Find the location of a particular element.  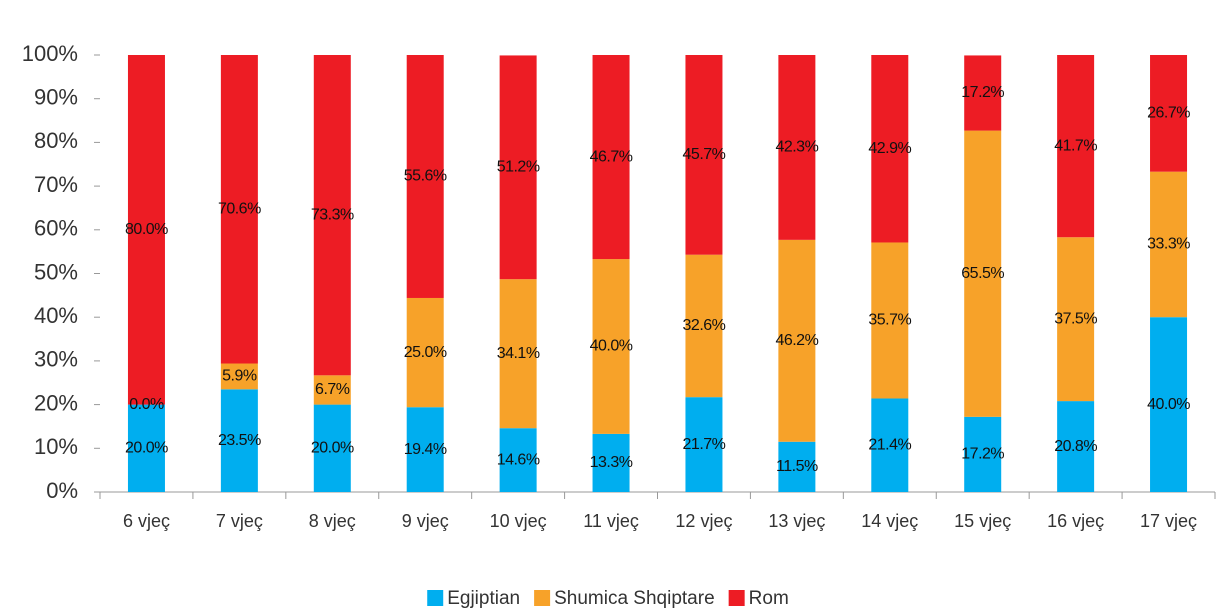

y-tick-label: 30% is located at coordinates (56, 359).